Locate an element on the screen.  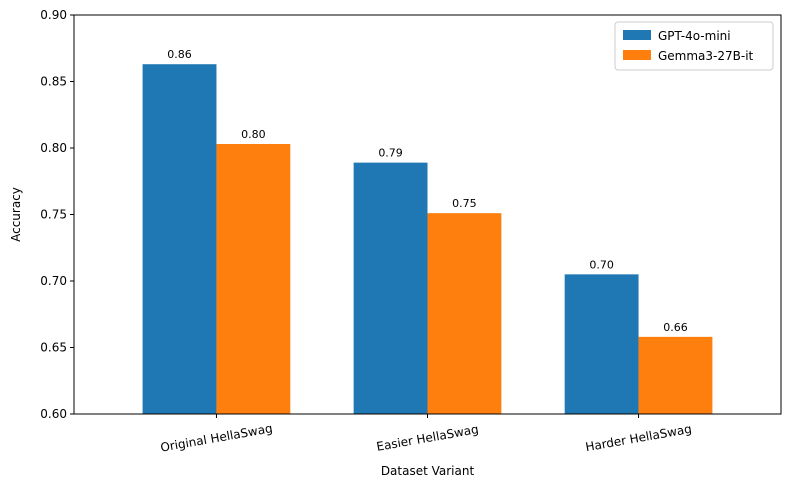
y-tick-label: 0.65 is located at coordinates (53, 348).